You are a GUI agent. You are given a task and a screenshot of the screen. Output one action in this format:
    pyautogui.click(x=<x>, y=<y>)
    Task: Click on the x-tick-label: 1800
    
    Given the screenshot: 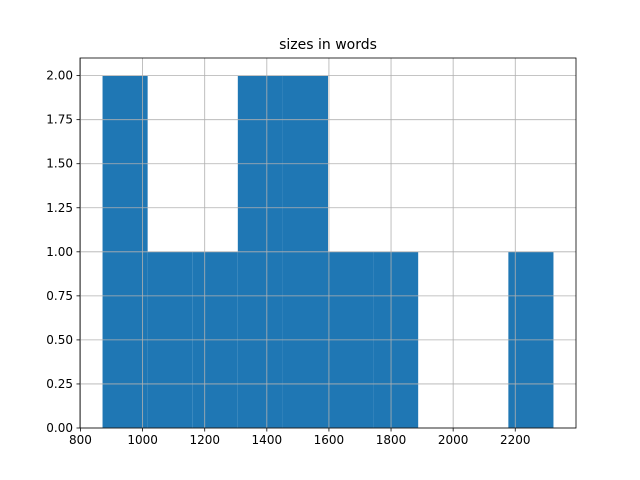 What is the action you would take?
    pyautogui.click(x=391, y=440)
    